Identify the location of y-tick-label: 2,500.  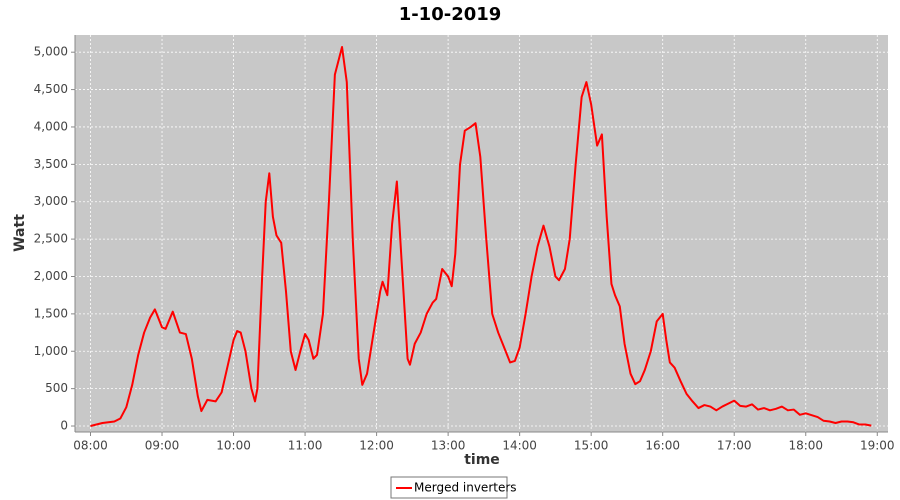
(51, 239).